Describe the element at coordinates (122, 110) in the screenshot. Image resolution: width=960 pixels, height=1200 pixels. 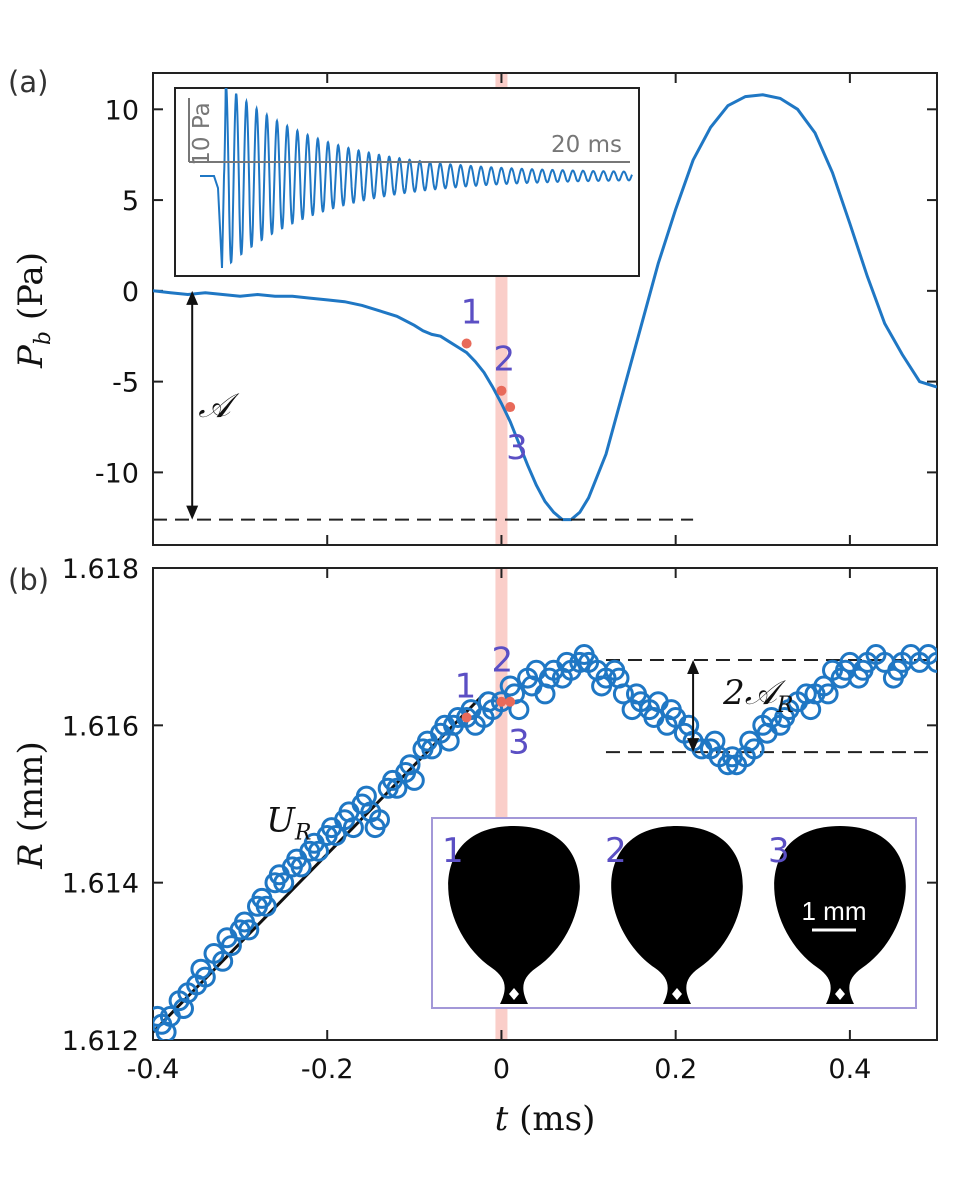
I see `a-ytick-label: 10` at that location.